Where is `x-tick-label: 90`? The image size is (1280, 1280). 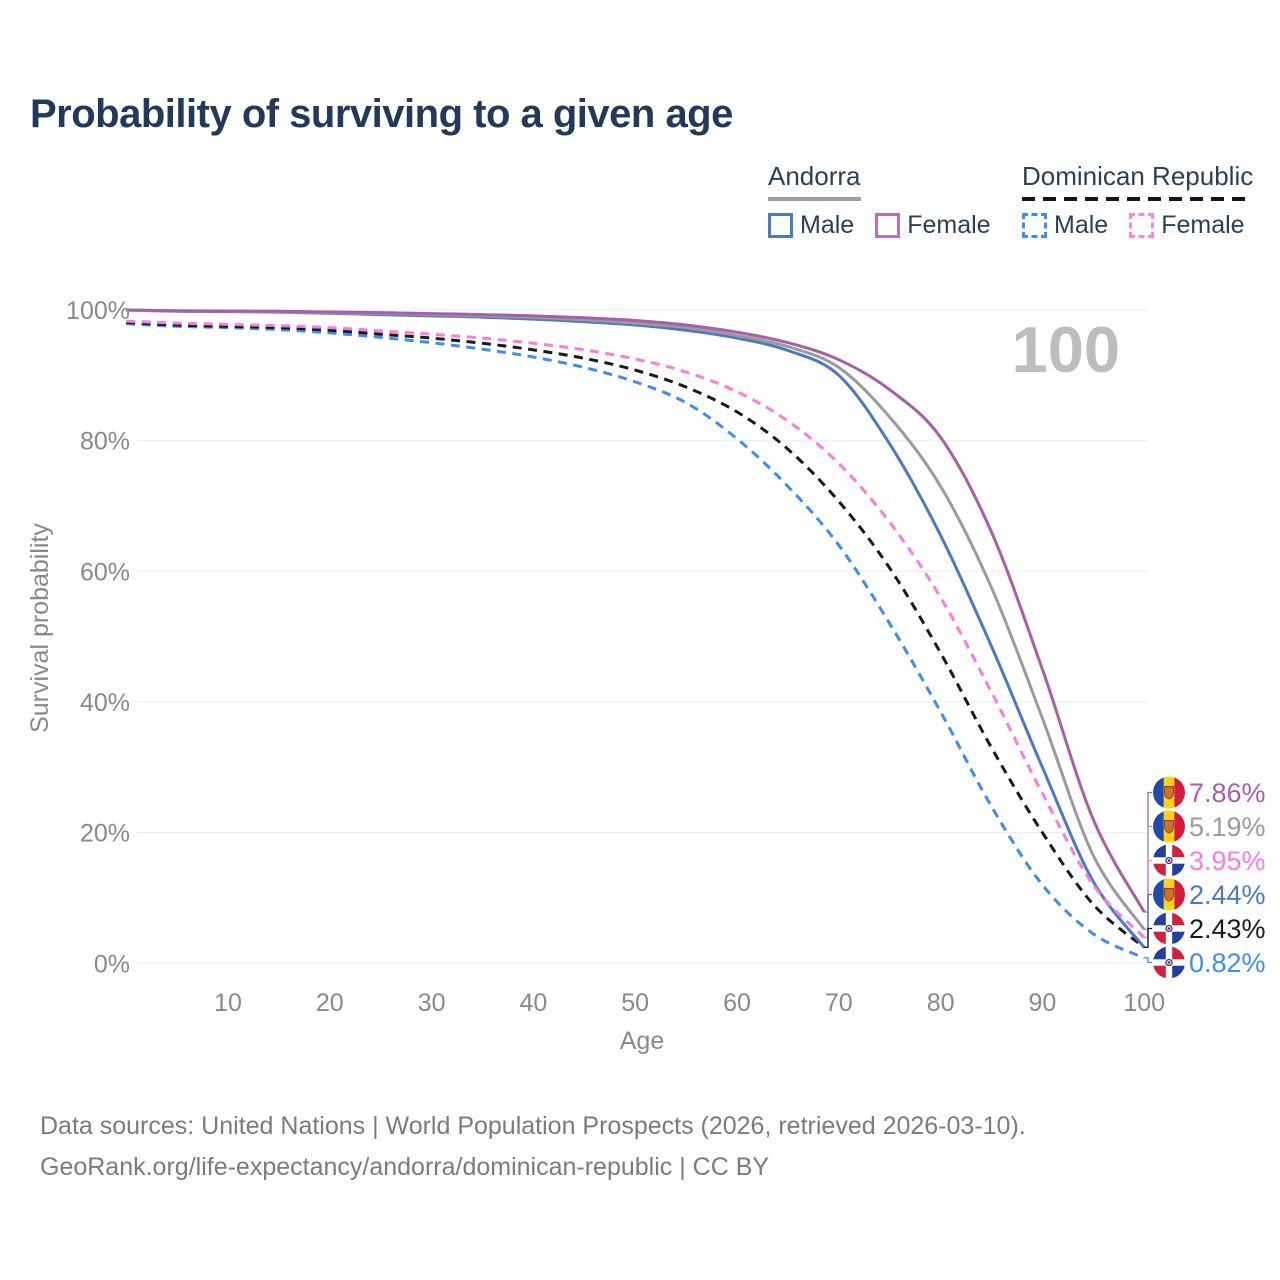 x-tick-label: 90 is located at coordinates (1042, 1003).